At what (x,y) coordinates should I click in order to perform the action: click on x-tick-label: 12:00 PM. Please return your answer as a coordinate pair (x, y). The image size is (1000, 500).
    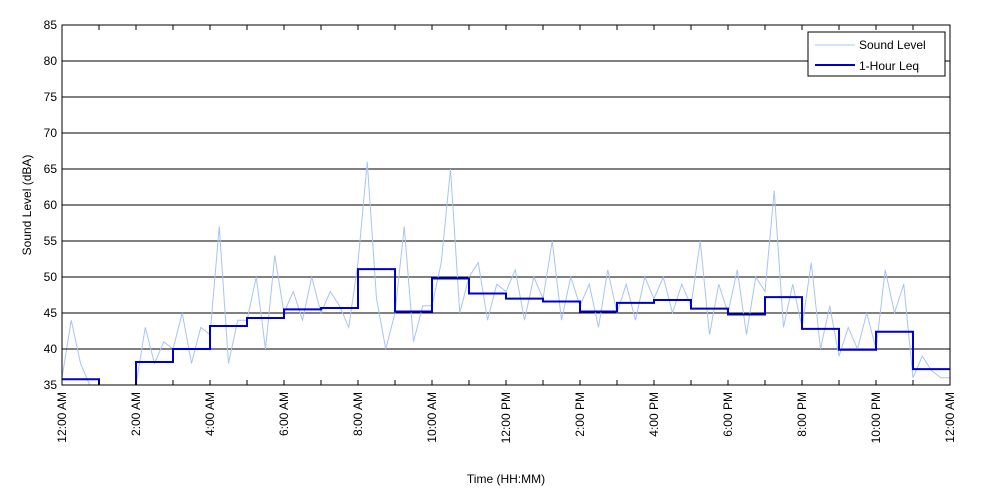
    Looking at the image, I should click on (506, 417).